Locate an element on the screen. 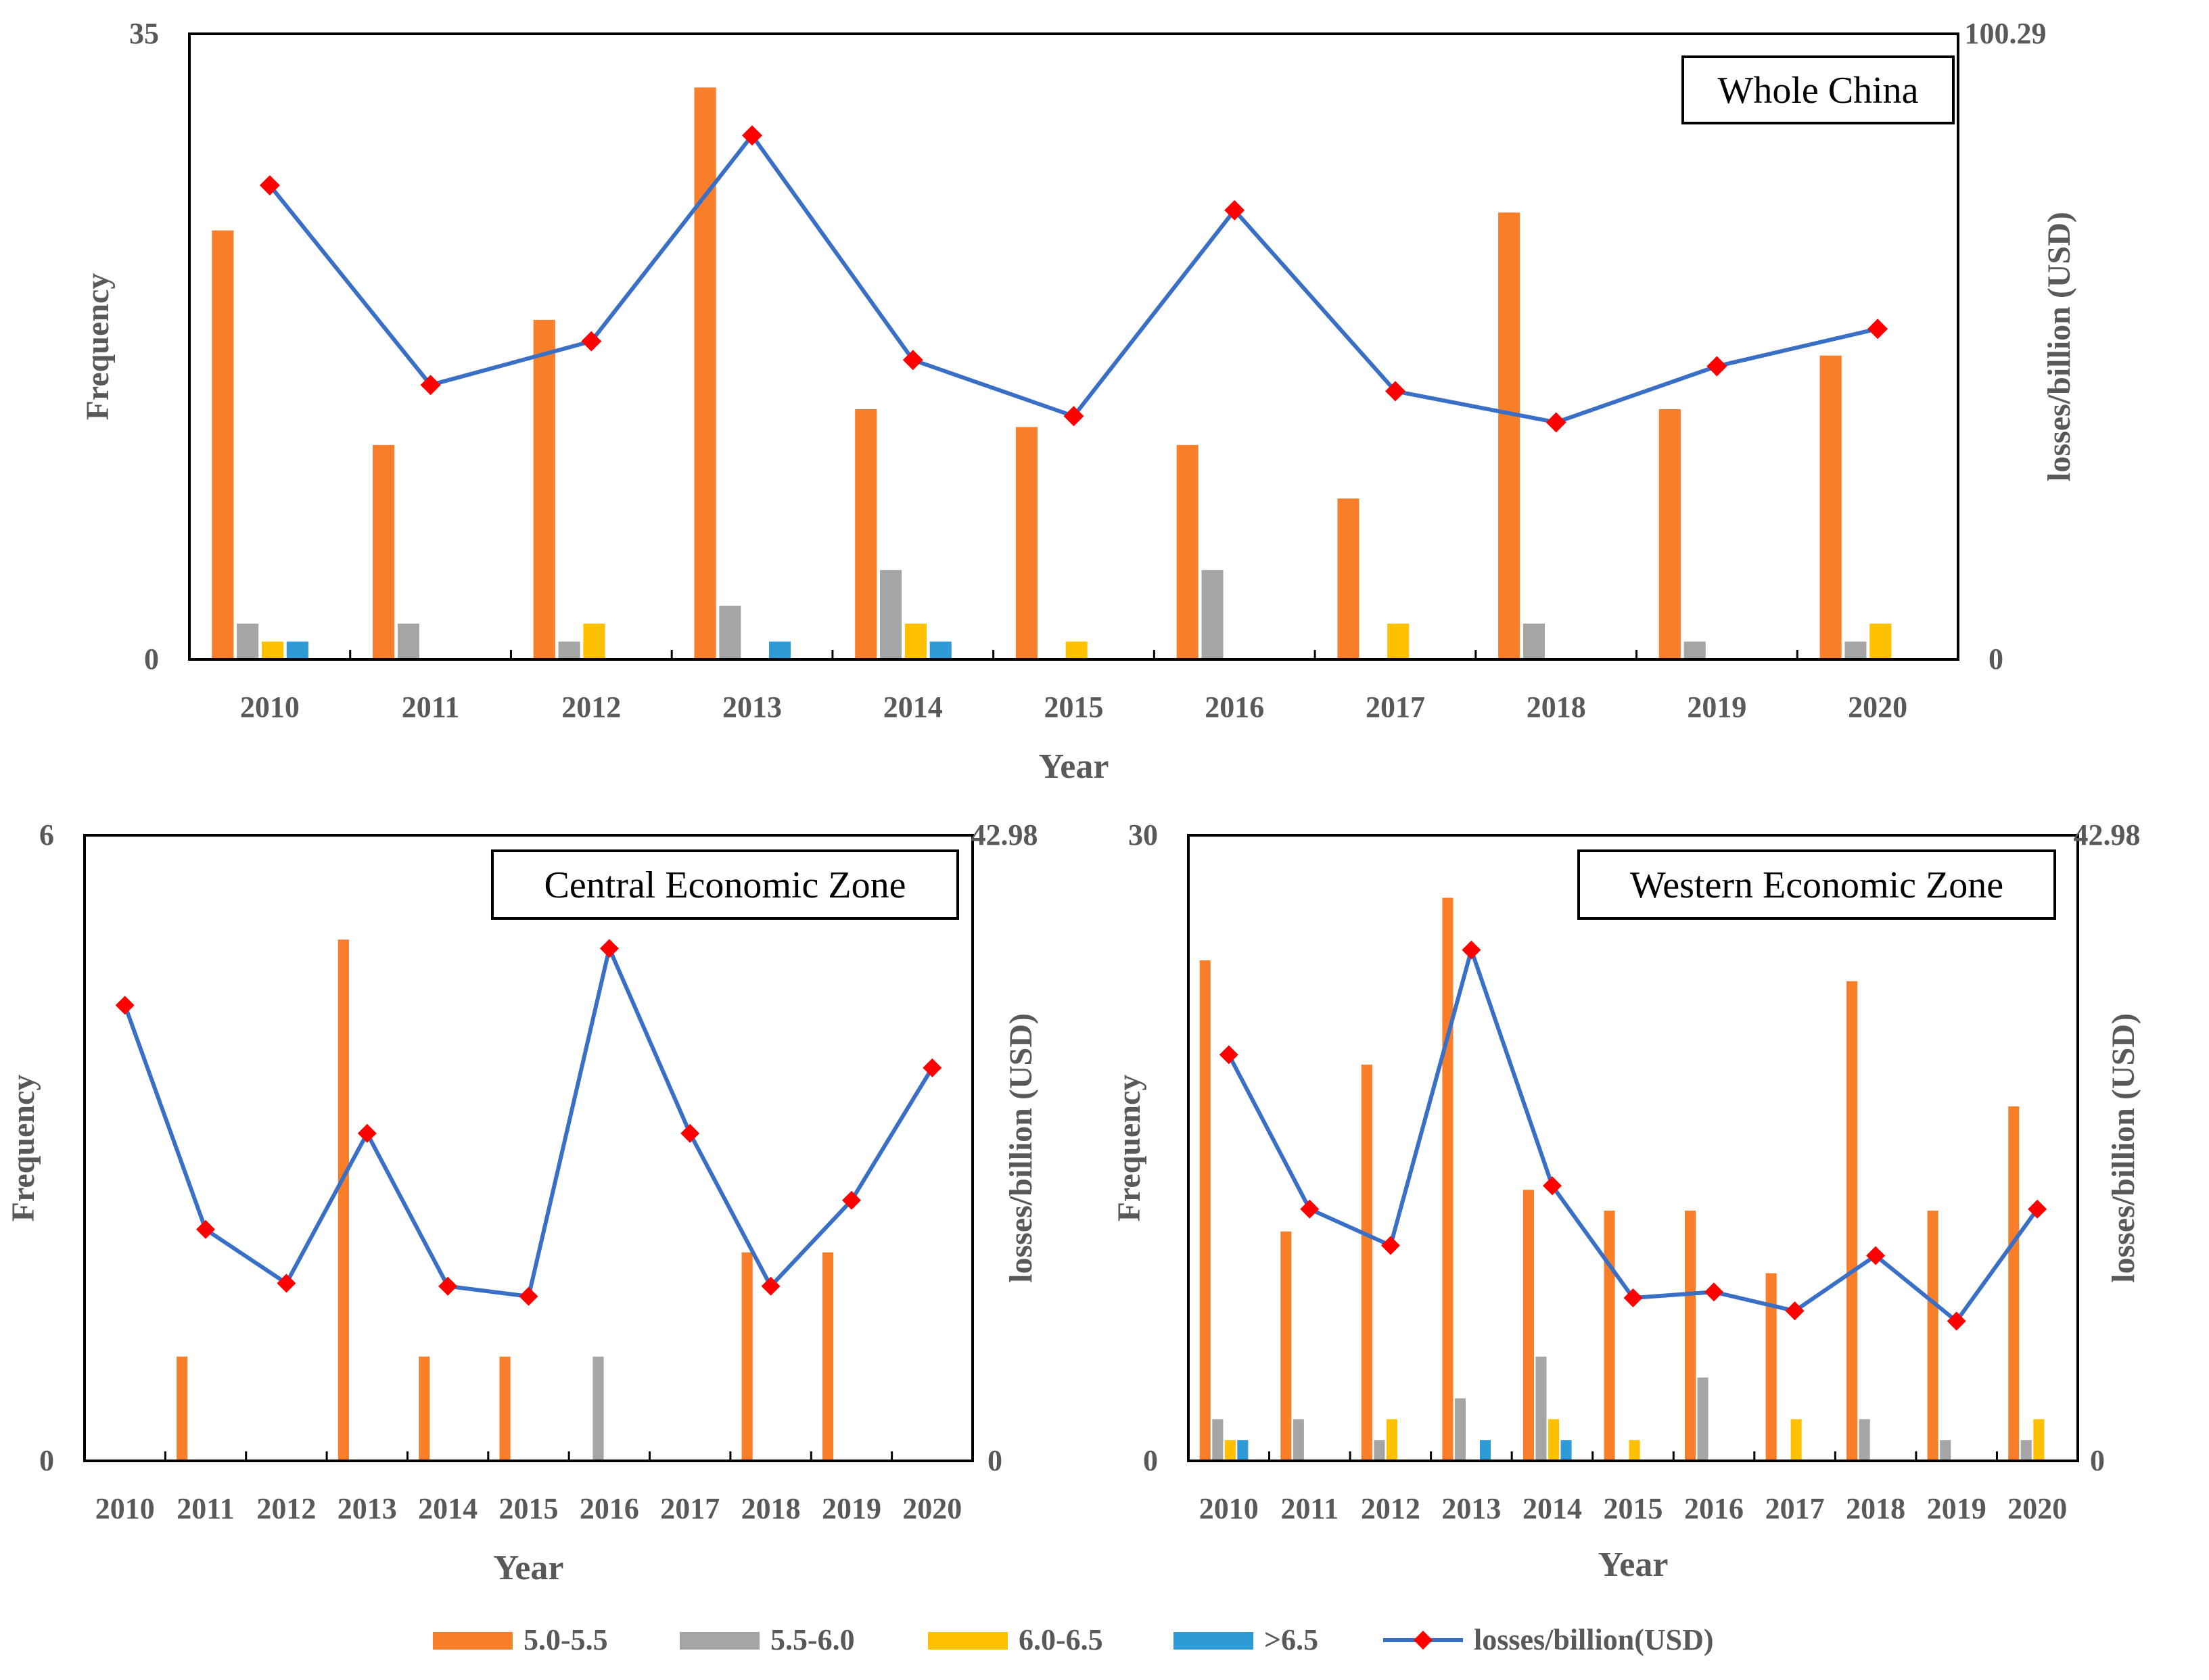  bar-s-5-0-5-5-2013 is located at coordinates (705, 374).